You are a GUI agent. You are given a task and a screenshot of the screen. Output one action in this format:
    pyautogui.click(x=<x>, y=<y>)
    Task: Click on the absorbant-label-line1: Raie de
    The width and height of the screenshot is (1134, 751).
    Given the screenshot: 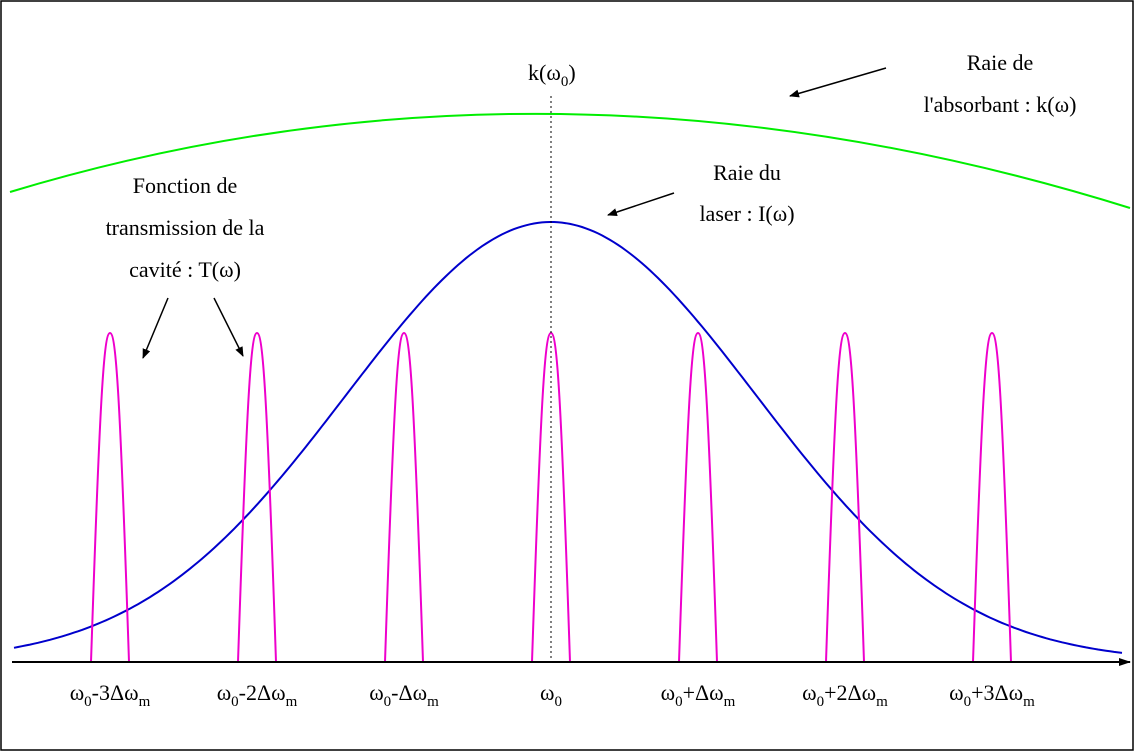 What is the action you would take?
    pyautogui.click(x=1000, y=62)
    